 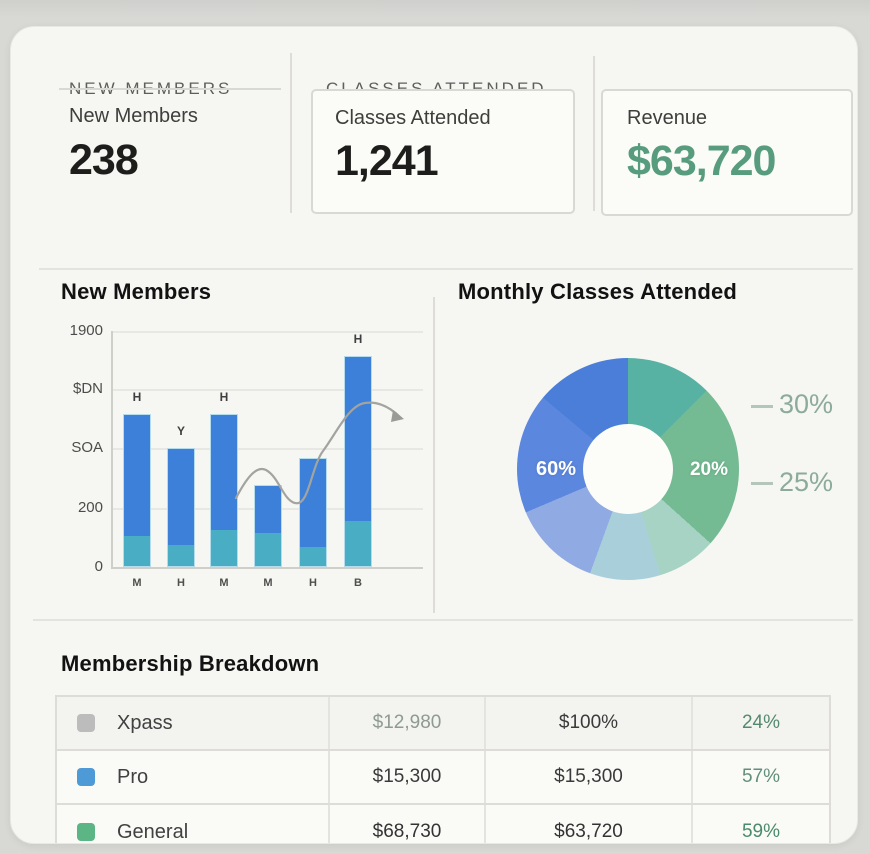 What do you see at coordinates (104, 160) in the screenshot?
I see `stat-value: 238` at bounding box center [104, 160].